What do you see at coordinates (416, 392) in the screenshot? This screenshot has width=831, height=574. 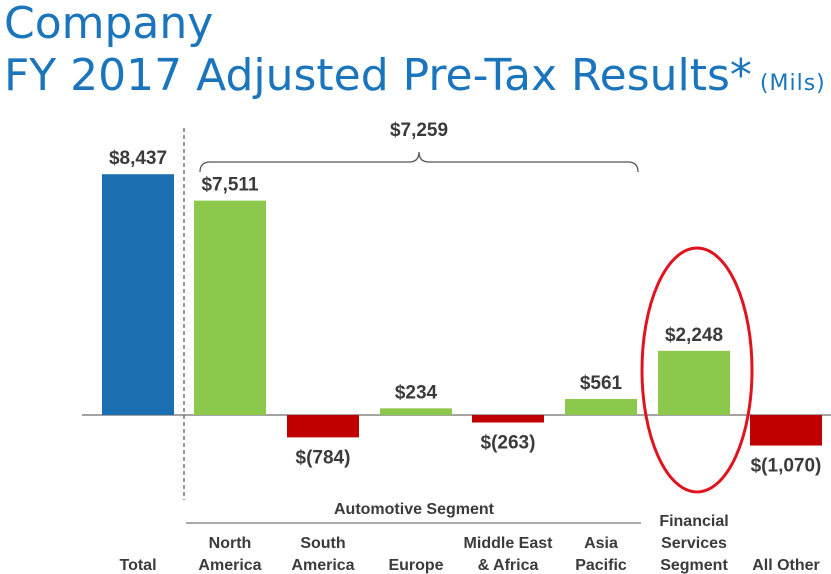 I see `value-label-3: $234` at bounding box center [416, 392].